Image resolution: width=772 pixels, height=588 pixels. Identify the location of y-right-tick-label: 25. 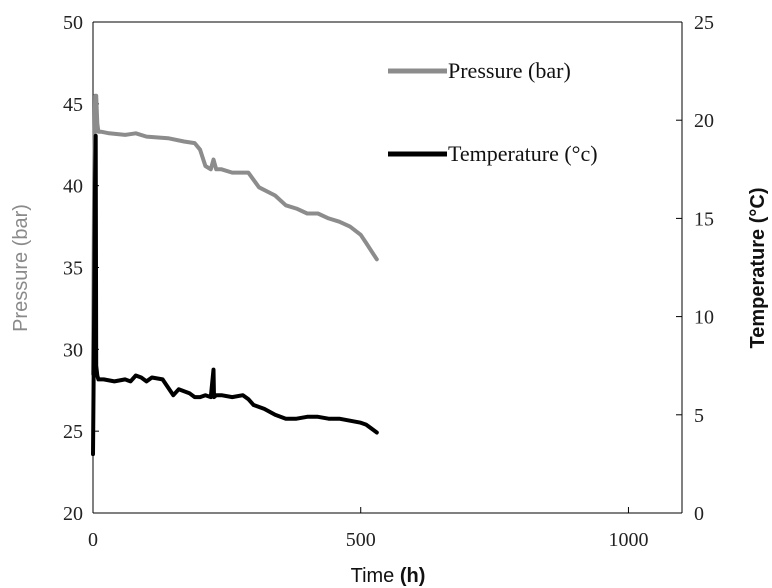
(704, 23).